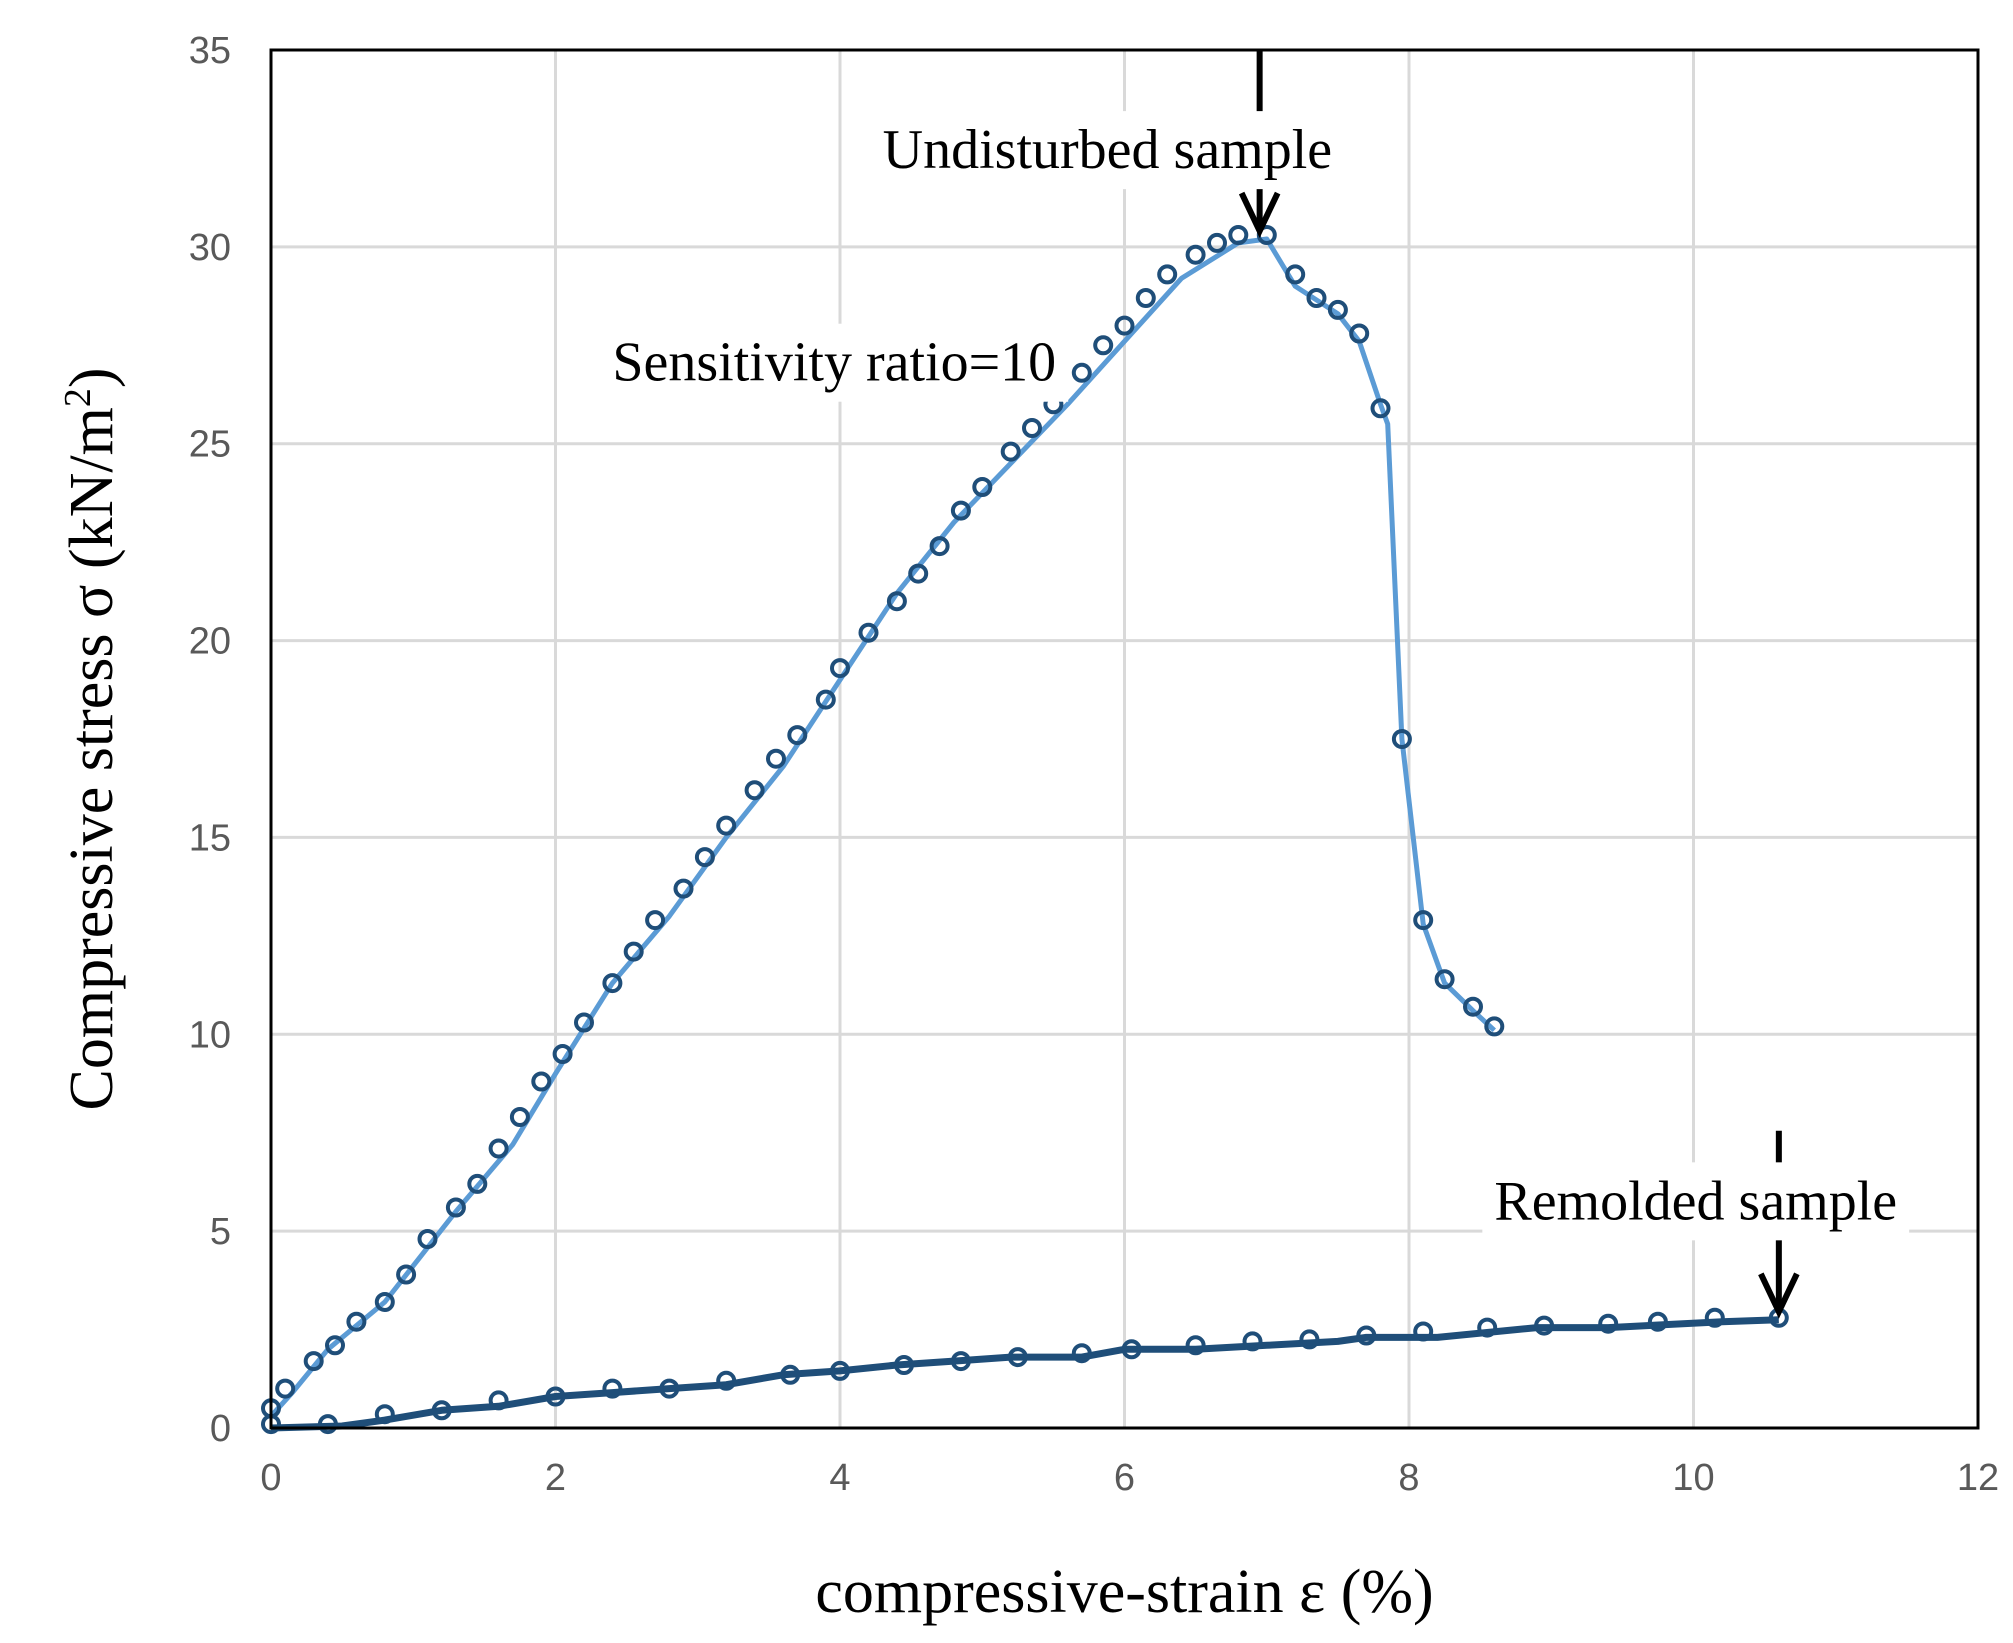 The width and height of the screenshot is (2013, 1643). What do you see at coordinates (210, 51) in the screenshot?
I see `y-tick-label: 35` at bounding box center [210, 51].